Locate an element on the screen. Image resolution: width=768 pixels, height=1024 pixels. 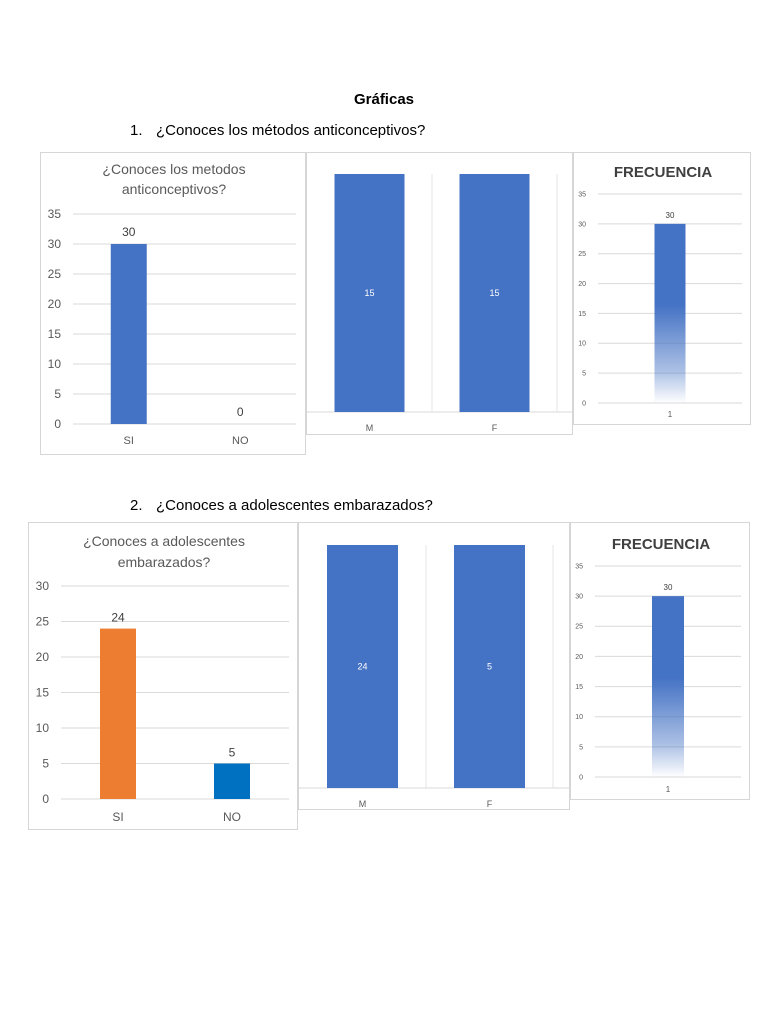
page-title: Gráficas is located at coordinates (384, 99).